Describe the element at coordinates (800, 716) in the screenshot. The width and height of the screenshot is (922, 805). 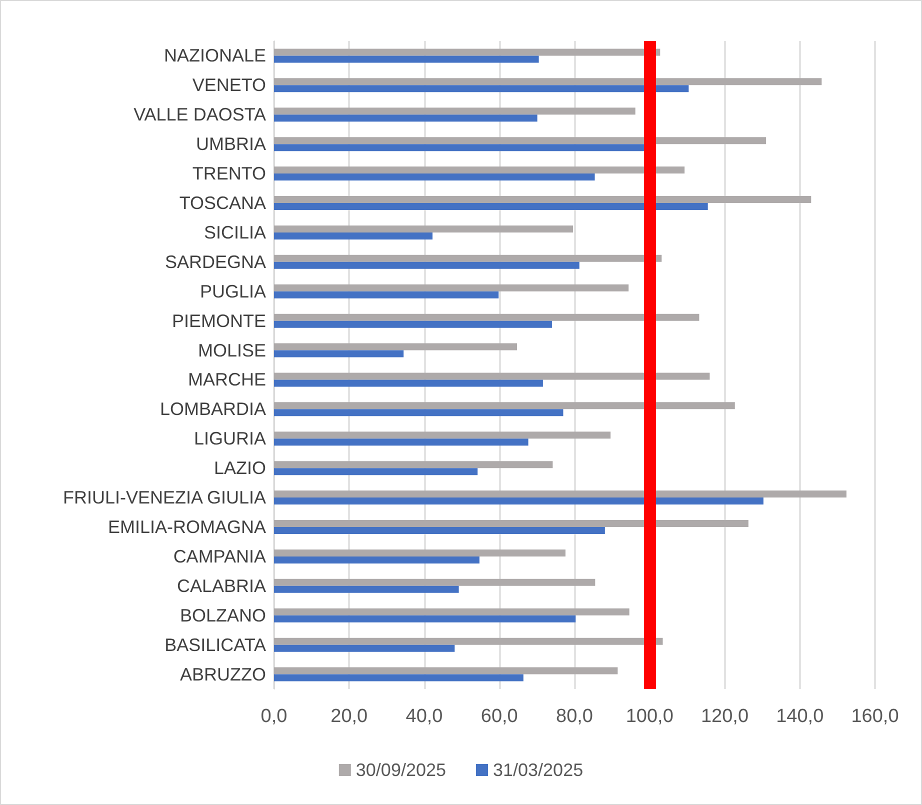
I see `x-tick-label: 140,0` at that location.